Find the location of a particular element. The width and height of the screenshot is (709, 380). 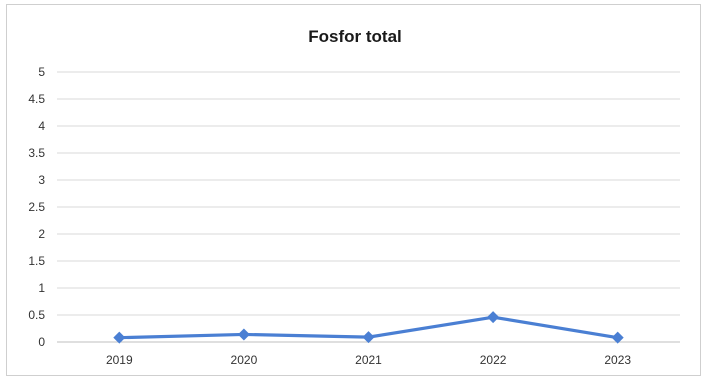

x-tick-label: 2020 is located at coordinates (244, 360).